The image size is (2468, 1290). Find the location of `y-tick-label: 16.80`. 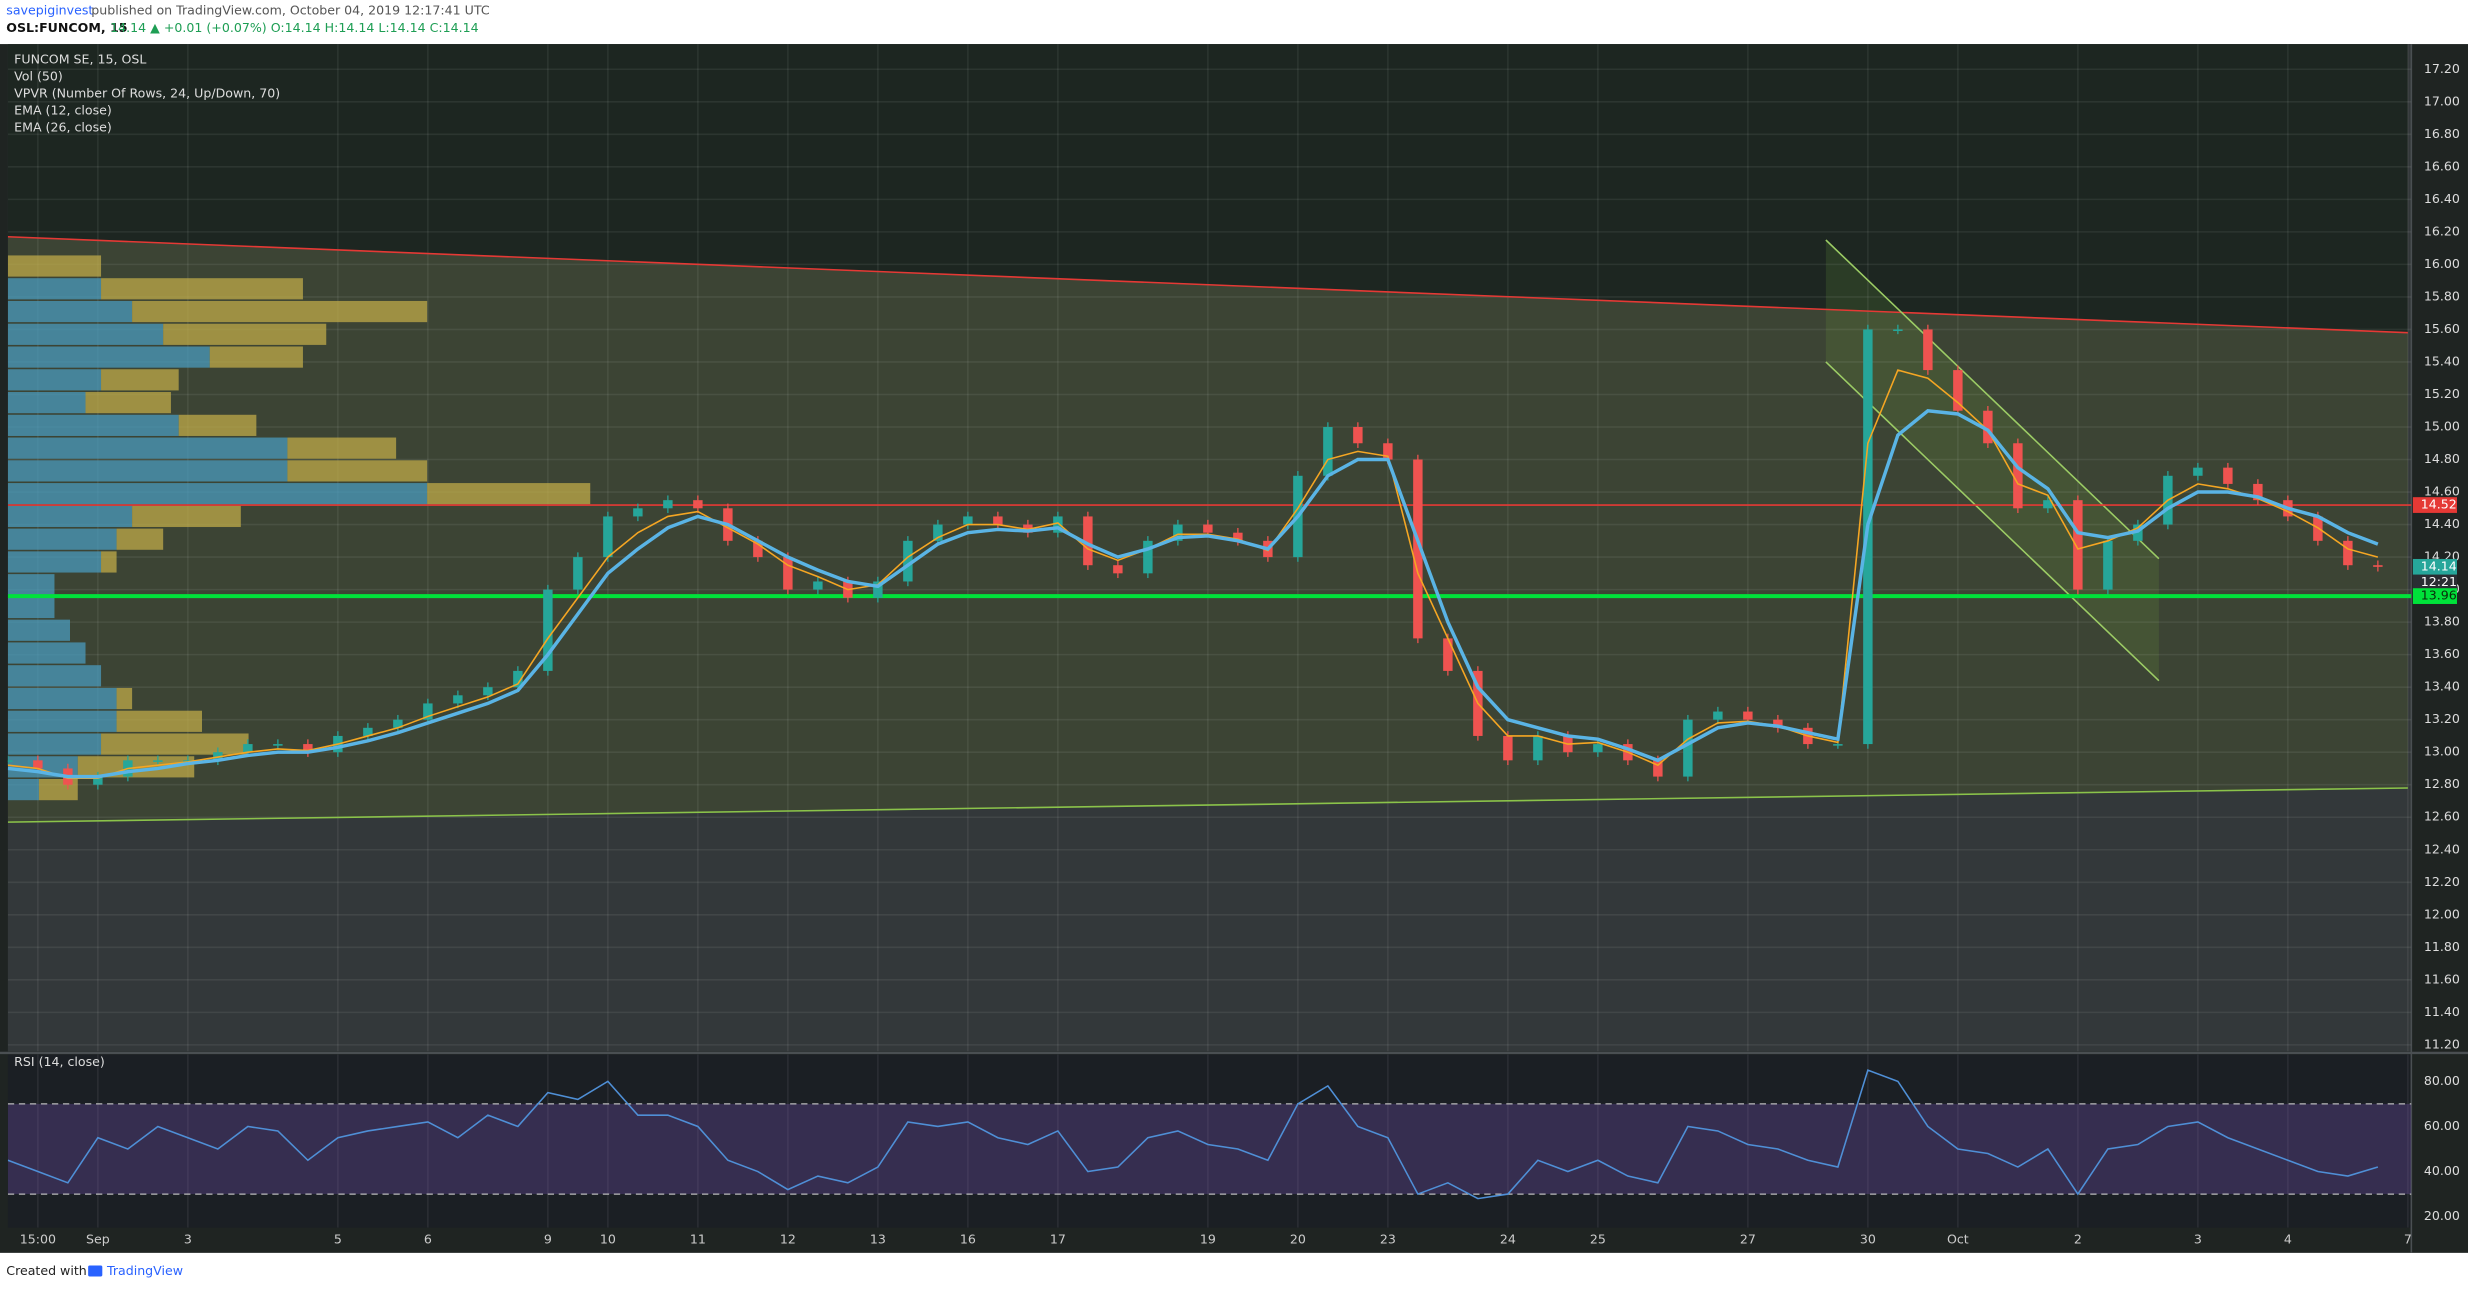

y-tick-label: 16.80 is located at coordinates (2442, 133).